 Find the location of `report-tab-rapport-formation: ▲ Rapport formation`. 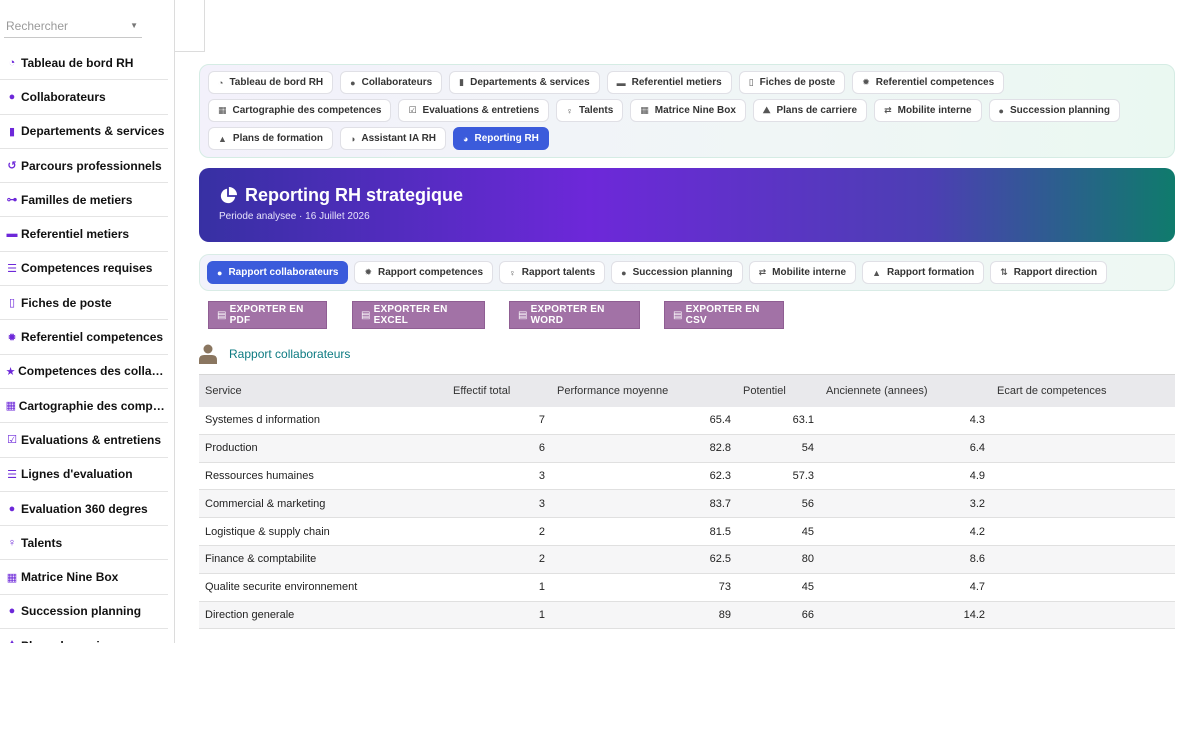

report-tab-rapport-formation: ▲ Rapport formation is located at coordinates (923, 272).